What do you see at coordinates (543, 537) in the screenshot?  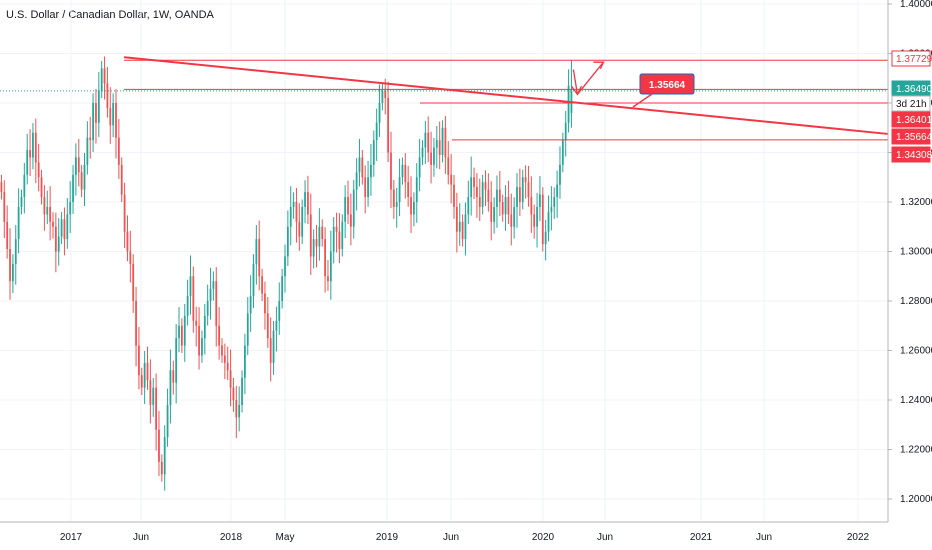 I see `time-tick-label: 2020` at bounding box center [543, 537].